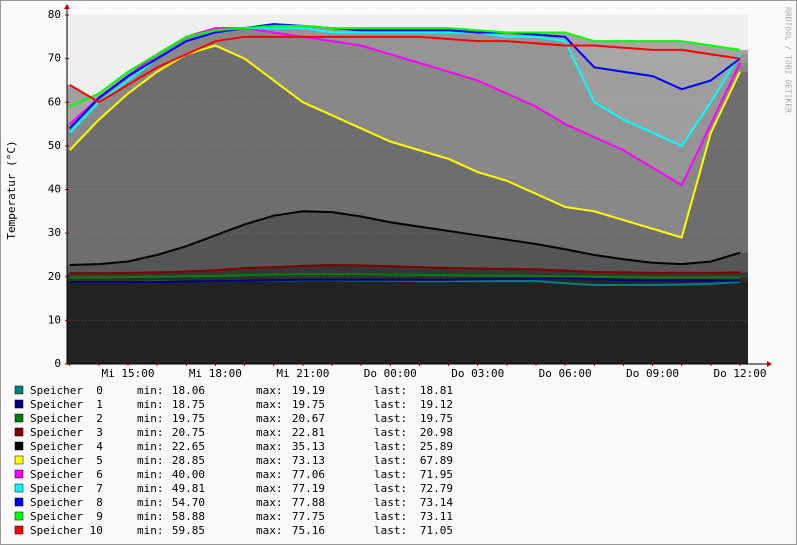  I want to click on x-tick-label: Do 09:00, so click(652, 373).